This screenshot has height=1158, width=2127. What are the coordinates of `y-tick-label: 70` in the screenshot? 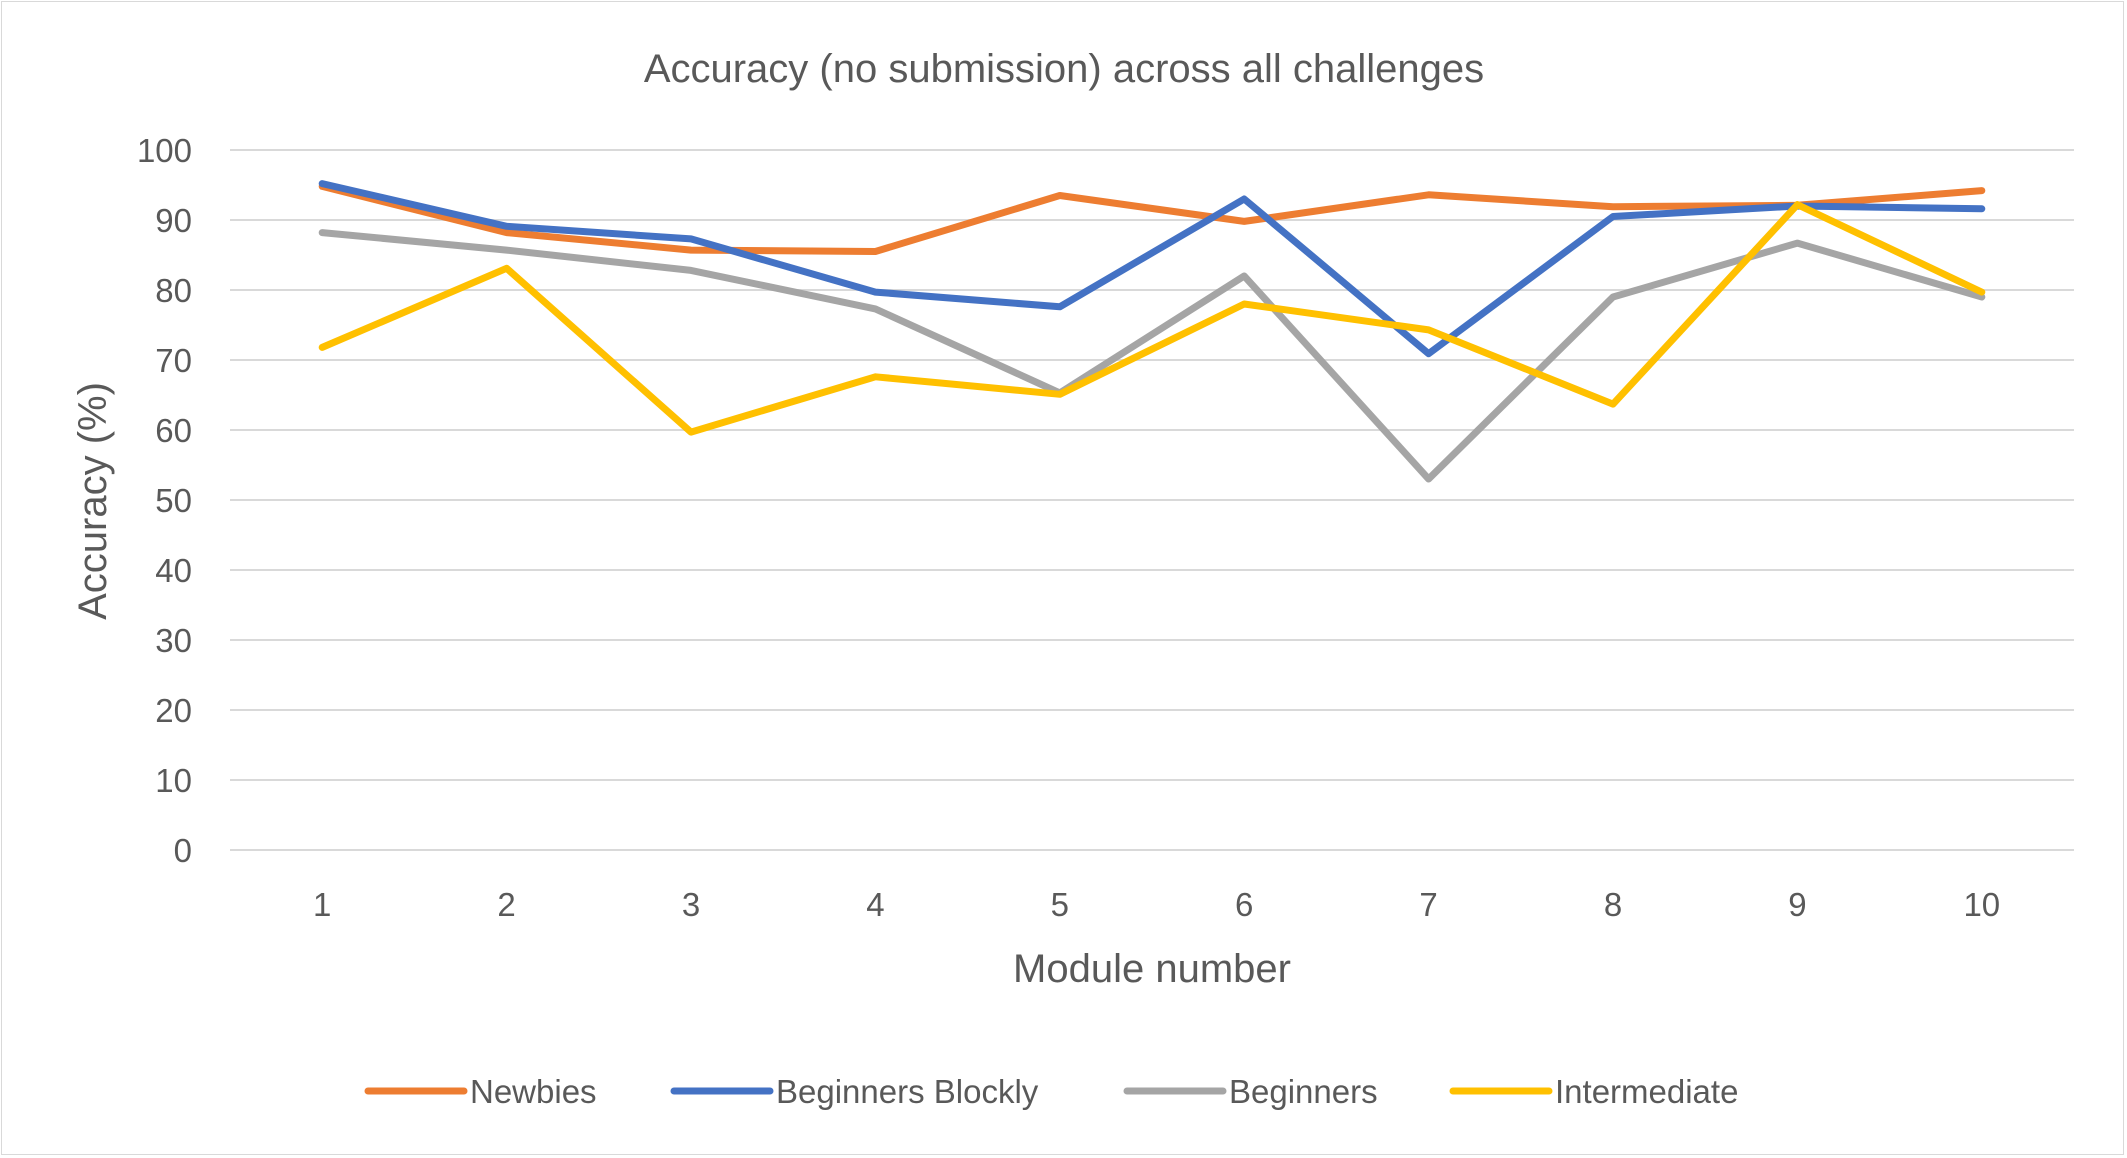 It's located at (173, 360).